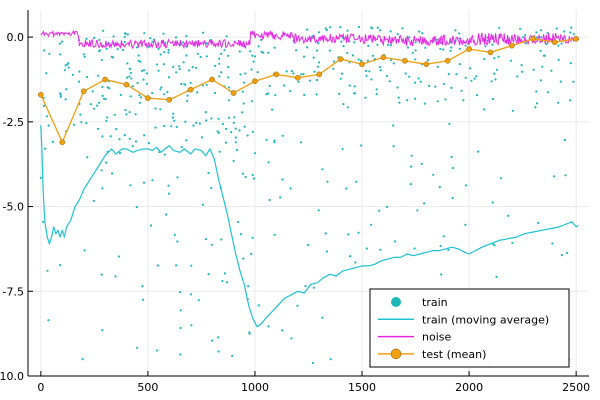 The height and width of the screenshot is (400, 600). I want to click on x-tick-label: 2000, so click(469, 387).